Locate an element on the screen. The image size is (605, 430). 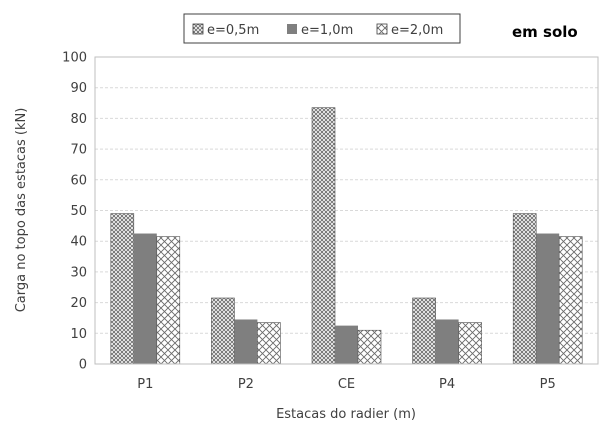
legend-label-e20: e=2,0m is located at coordinates (417, 30).